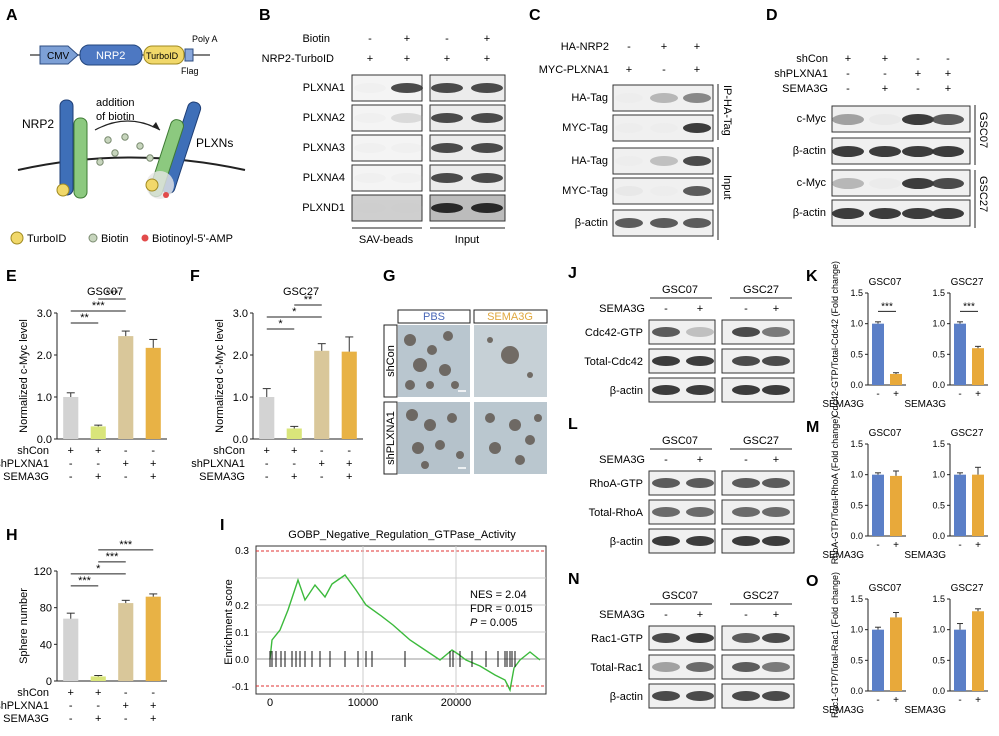 The width and height of the screenshot is (999, 736). Describe the element at coordinates (11, 276) in the screenshot. I see `panel-letter-e: E` at that location.